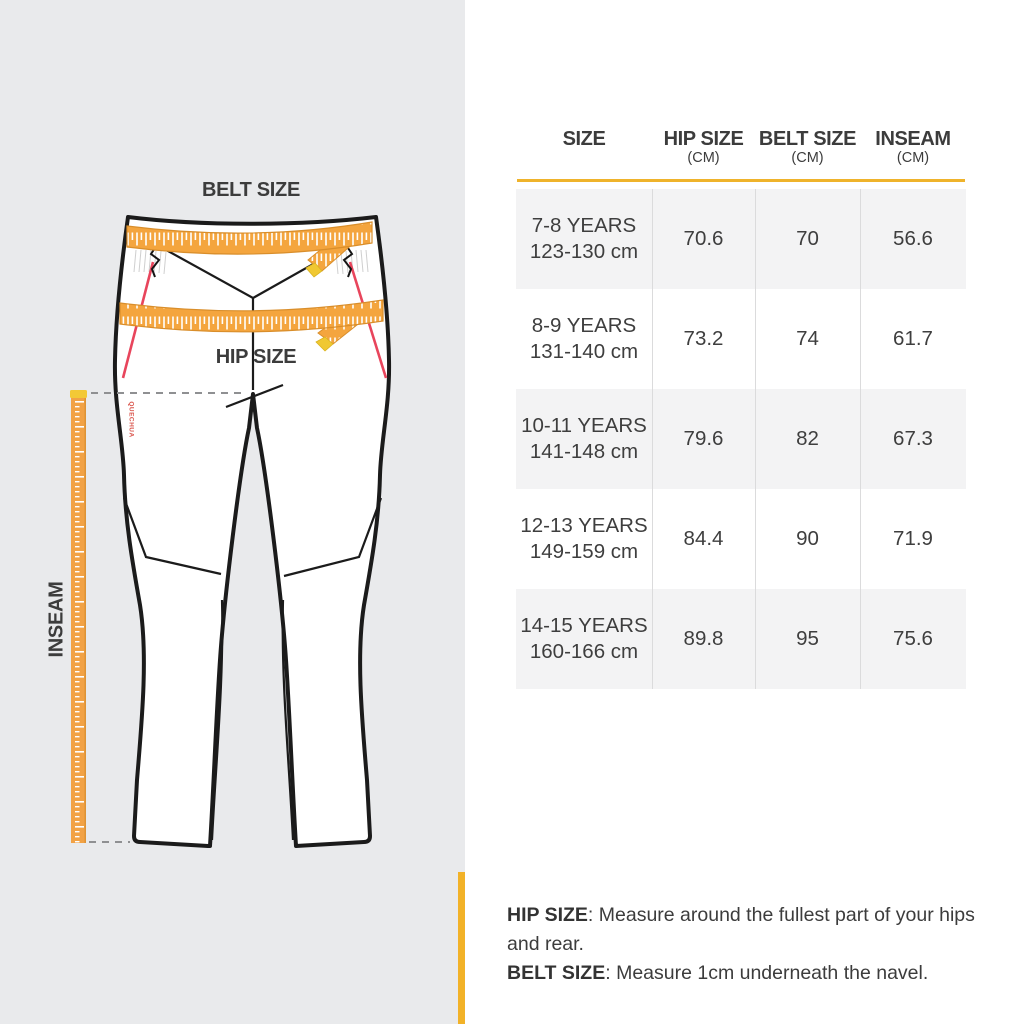  Describe the element at coordinates (56, 619) in the screenshot. I see `inseam-diagram-label: INSEAM` at that location.